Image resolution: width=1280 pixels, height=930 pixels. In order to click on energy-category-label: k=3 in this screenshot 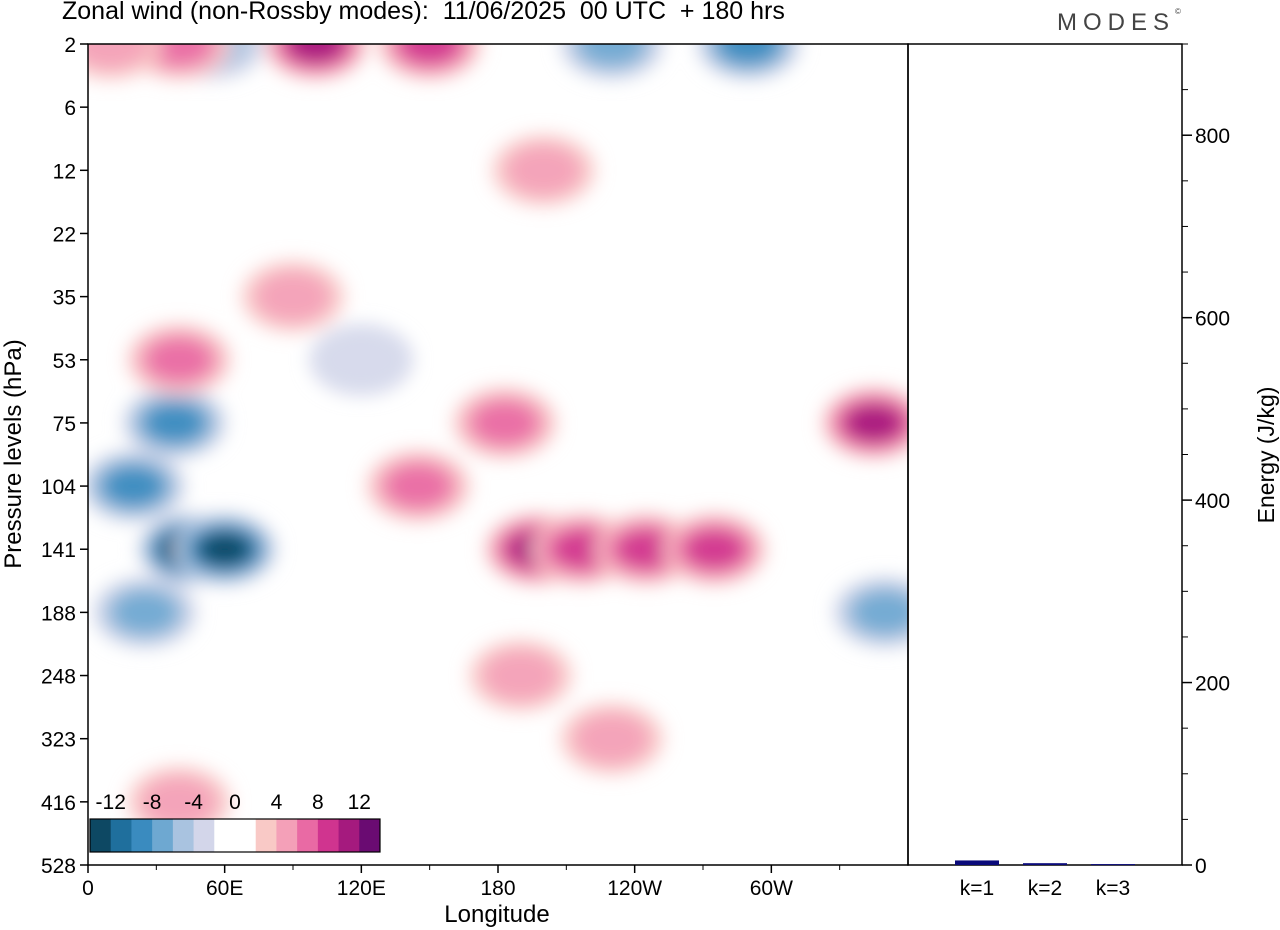, I will do `click(1113, 888)`.